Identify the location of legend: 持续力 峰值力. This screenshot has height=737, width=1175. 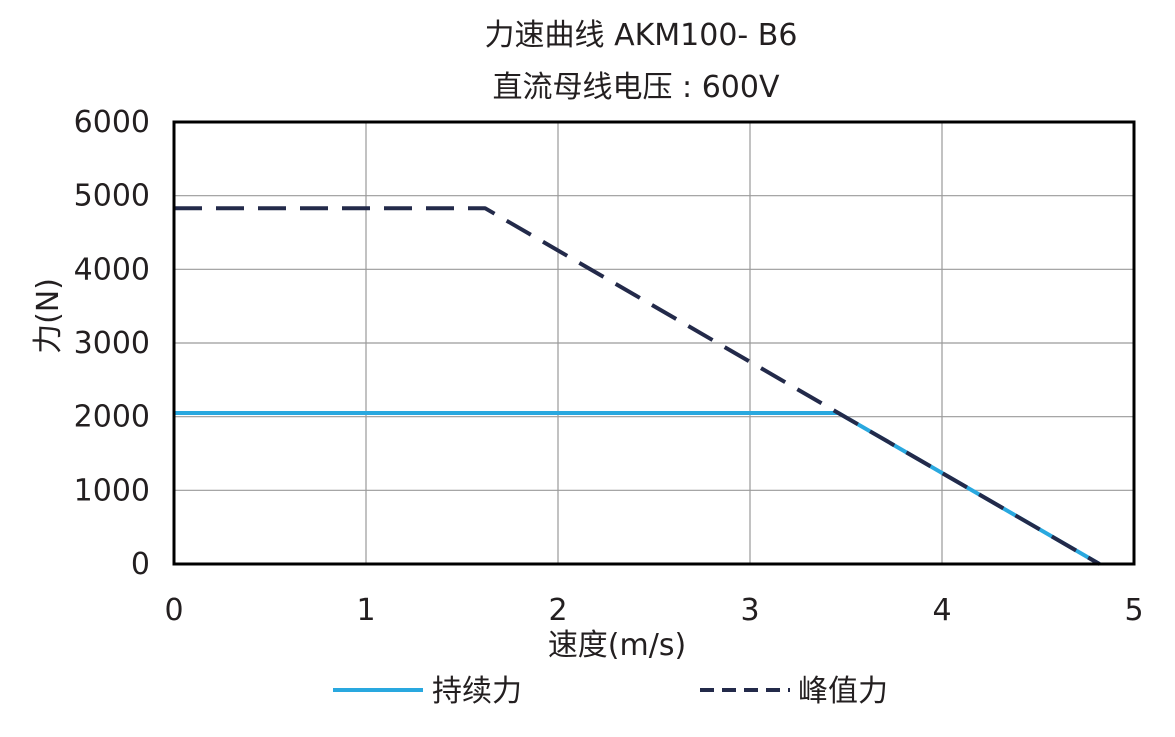
(610, 691).